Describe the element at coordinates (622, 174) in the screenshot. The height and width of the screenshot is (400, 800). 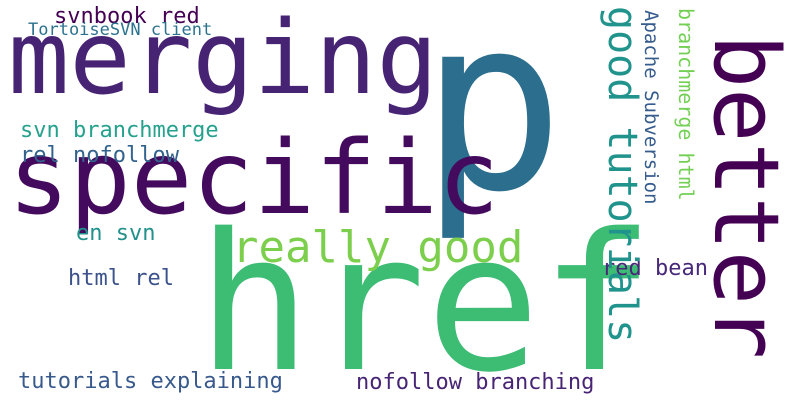
I see `word-good-tutorials: good tutorials` at that location.